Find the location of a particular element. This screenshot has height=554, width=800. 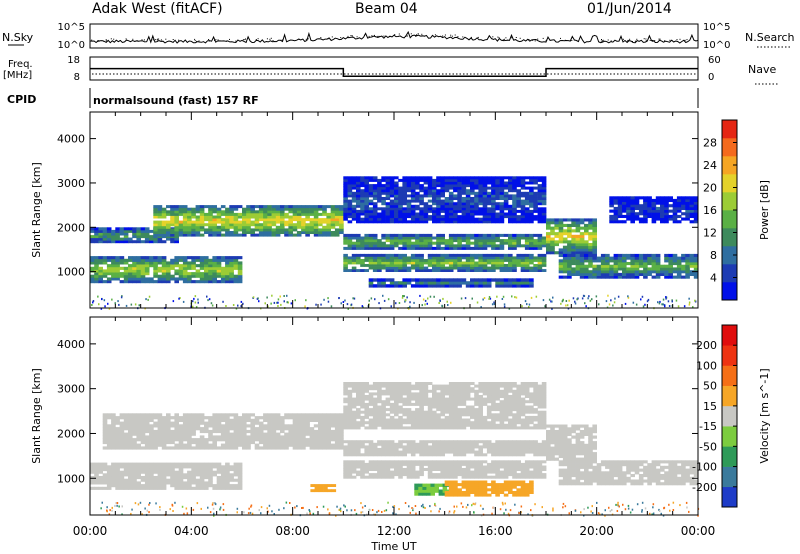

y-tick-label: 4000 is located at coordinates (71, 139).